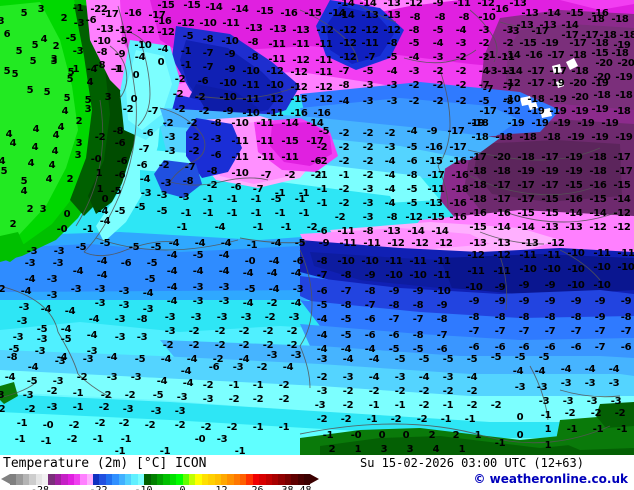  I want to click on temperature-value: -20, so click(602, 77).